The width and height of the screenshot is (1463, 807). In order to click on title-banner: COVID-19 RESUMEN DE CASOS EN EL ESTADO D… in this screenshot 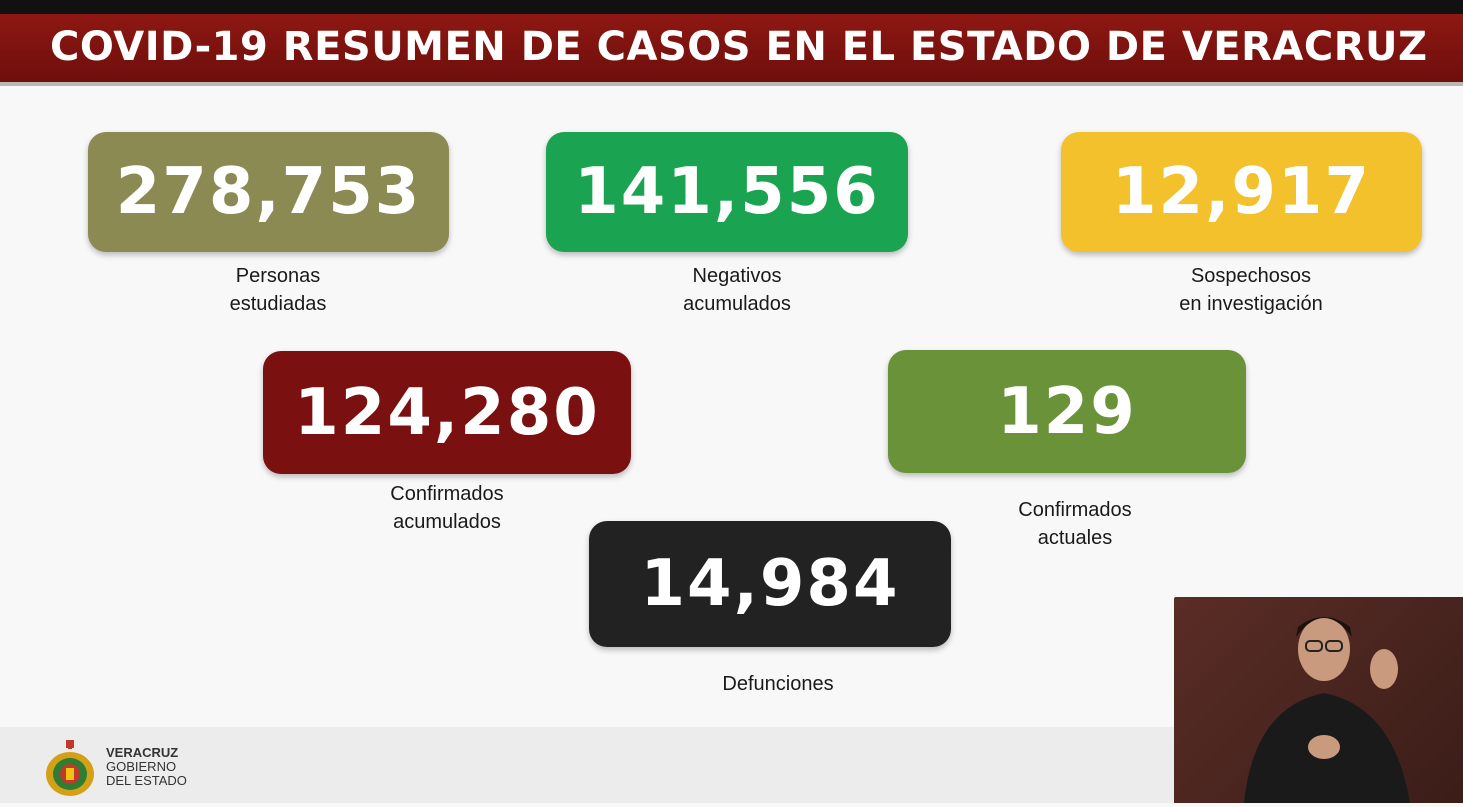, I will do `click(731, 50)`.